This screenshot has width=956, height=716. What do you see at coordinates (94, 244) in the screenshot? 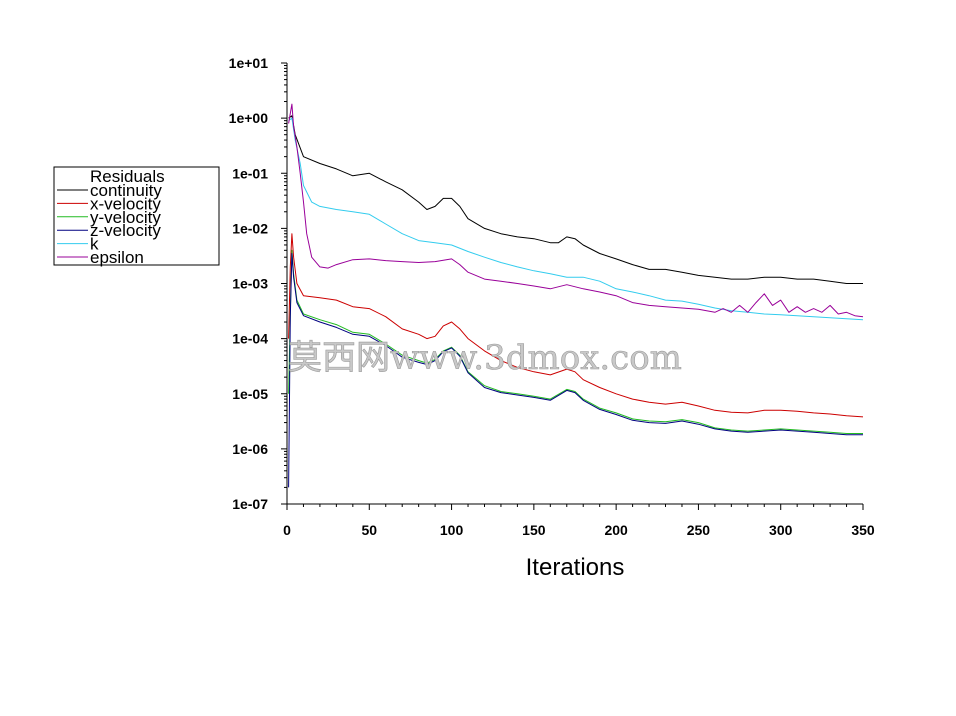
I see `legend-label-k: k` at bounding box center [94, 244].